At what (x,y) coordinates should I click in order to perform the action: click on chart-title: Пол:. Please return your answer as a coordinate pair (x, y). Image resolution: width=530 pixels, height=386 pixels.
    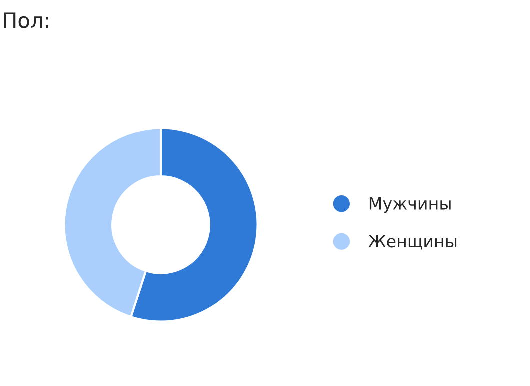
    Looking at the image, I should click on (26, 20).